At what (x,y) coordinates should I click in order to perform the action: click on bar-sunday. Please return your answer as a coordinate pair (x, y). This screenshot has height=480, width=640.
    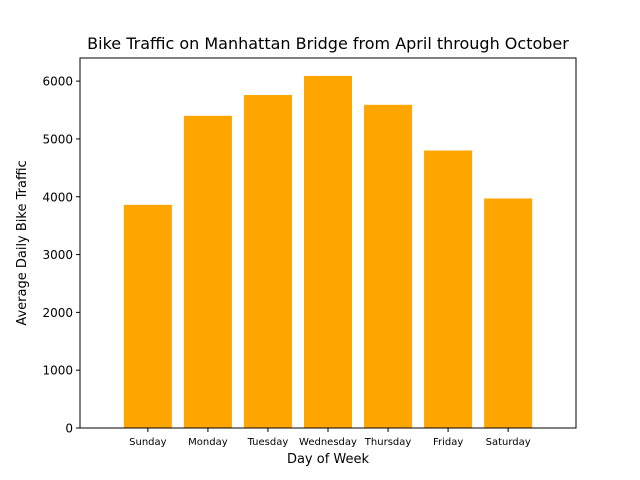
    Looking at the image, I should click on (147, 316).